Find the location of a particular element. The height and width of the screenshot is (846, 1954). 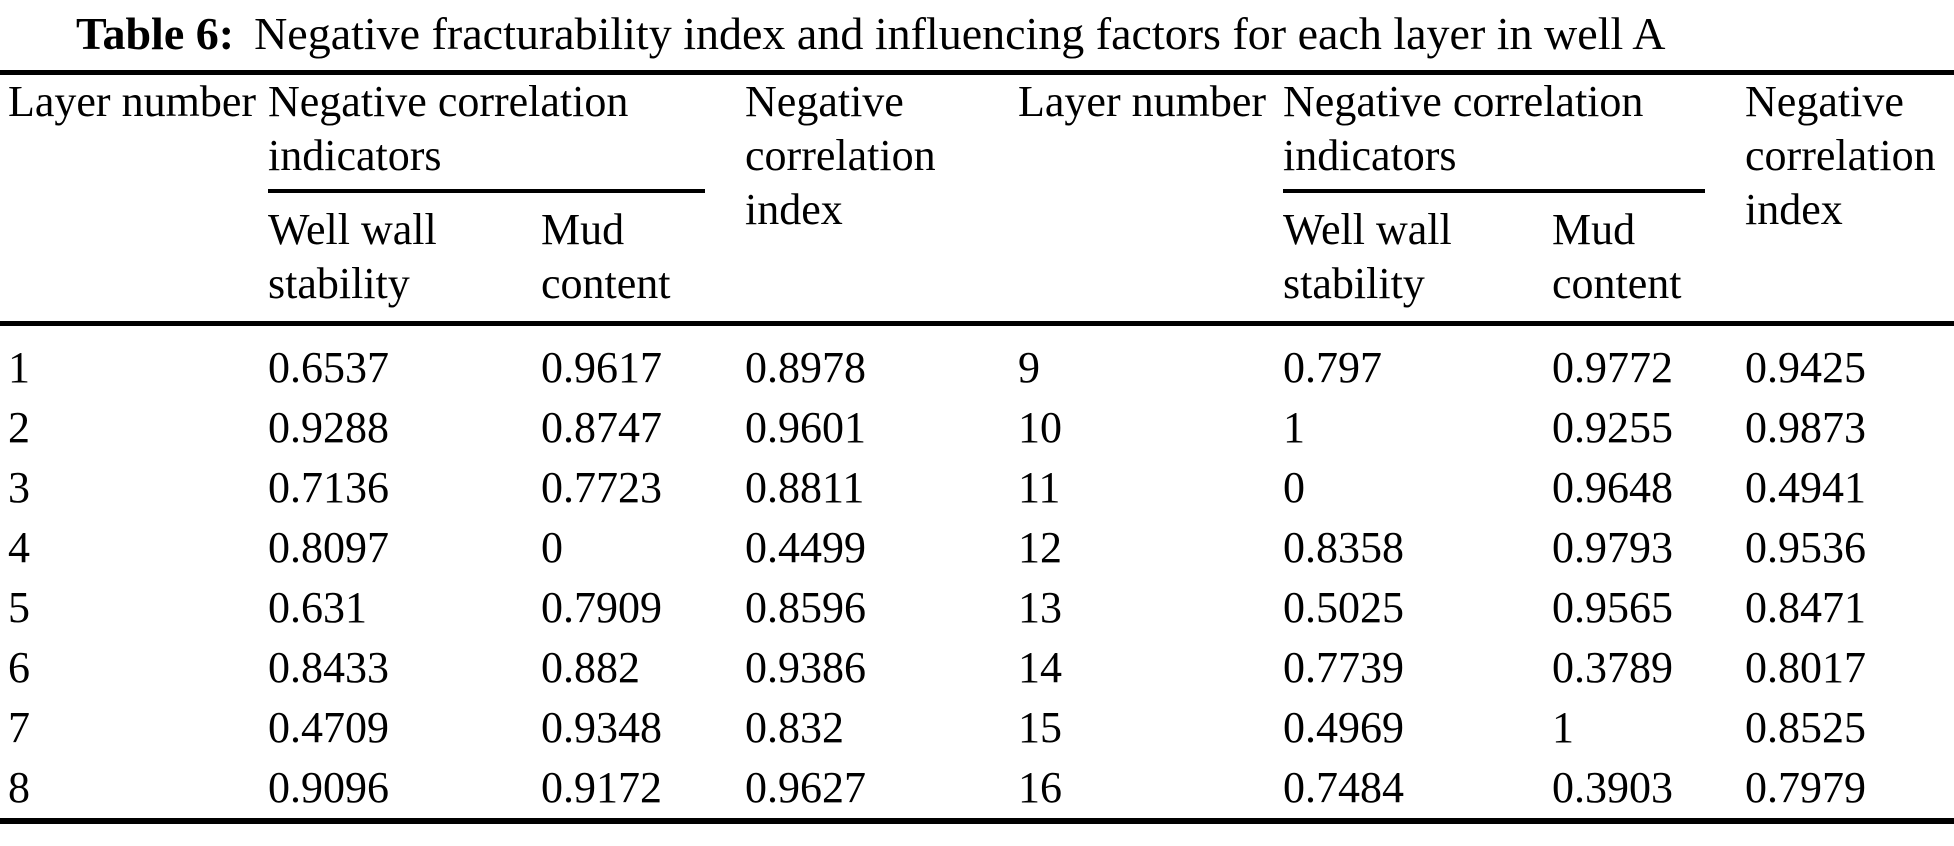

cell-layer-number: 7 is located at coordinates (19, 727).